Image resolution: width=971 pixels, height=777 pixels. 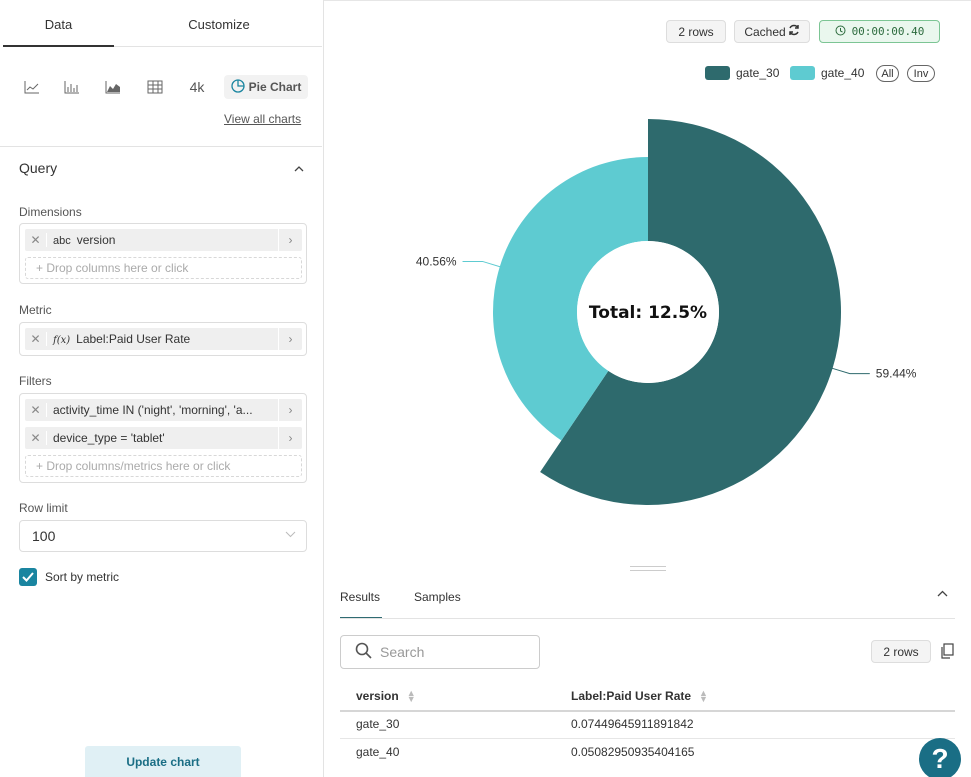 I want to click on legend-label: gate_40, so click(x=843, y=73).